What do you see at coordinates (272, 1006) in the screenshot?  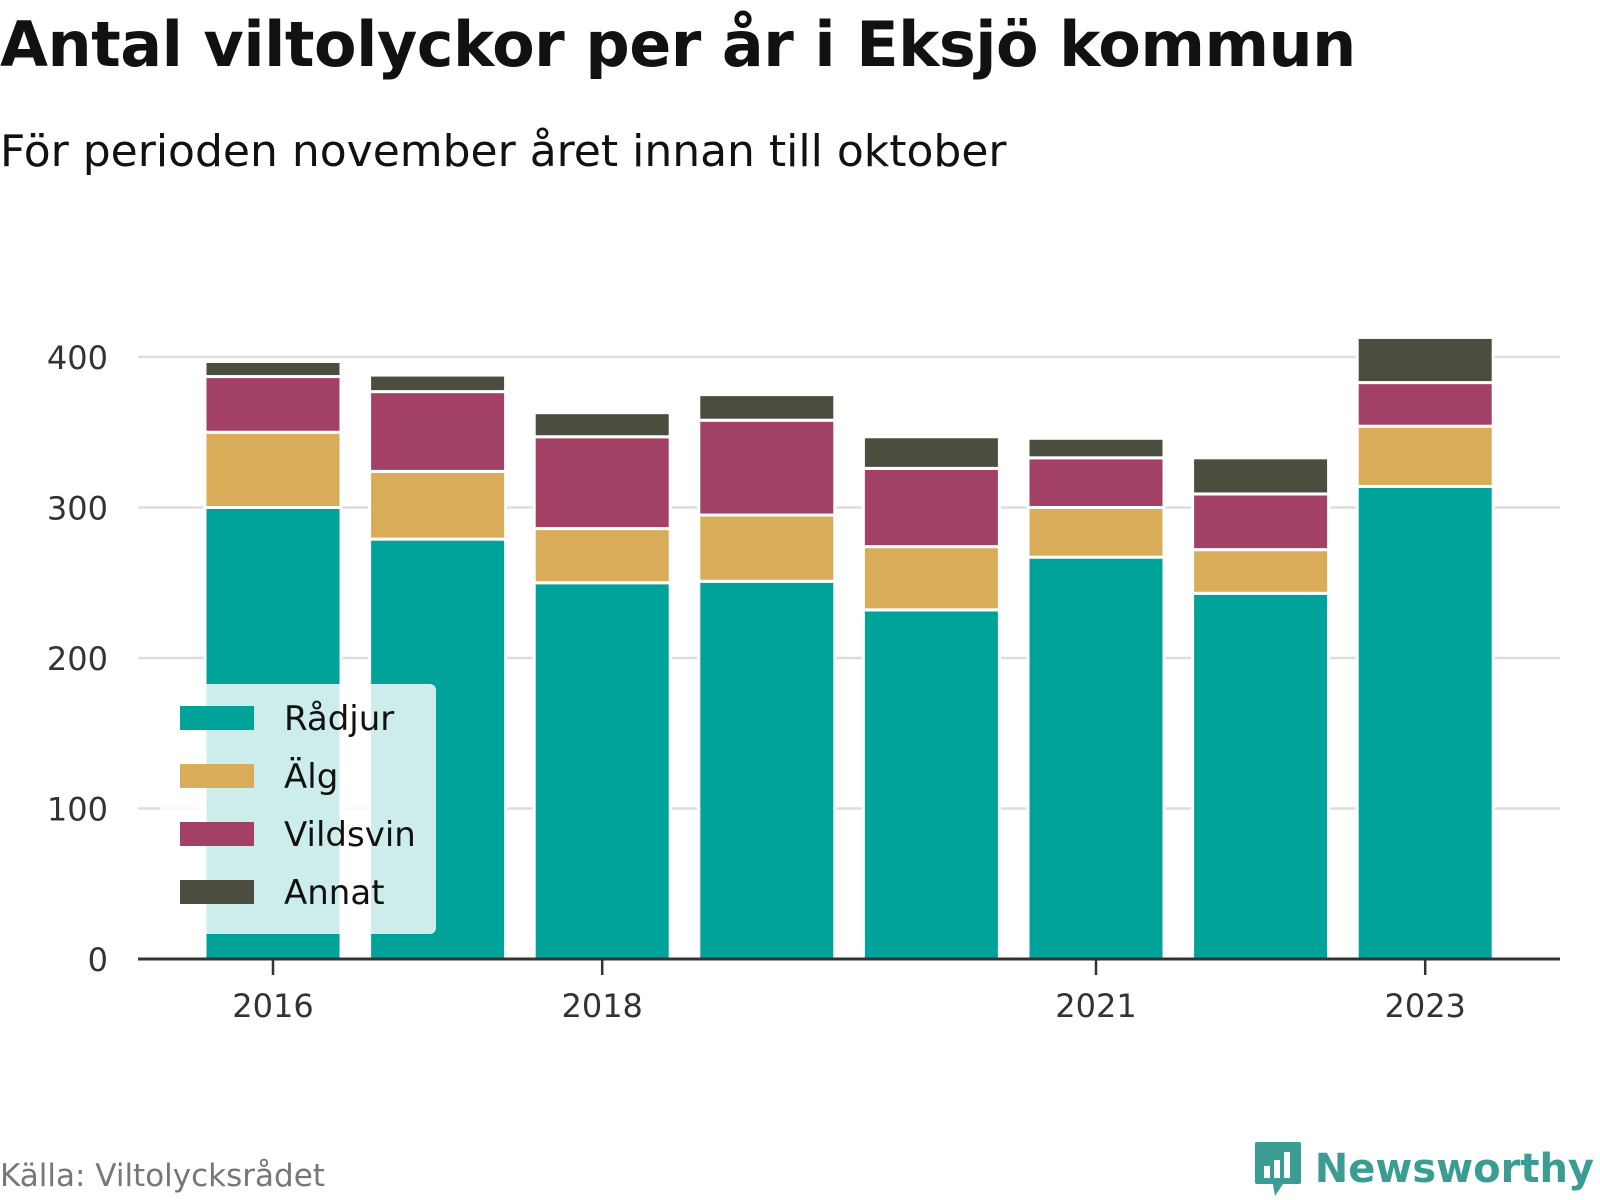 I see `x-tick-label: 2016` at bounding box center [272, 1006].